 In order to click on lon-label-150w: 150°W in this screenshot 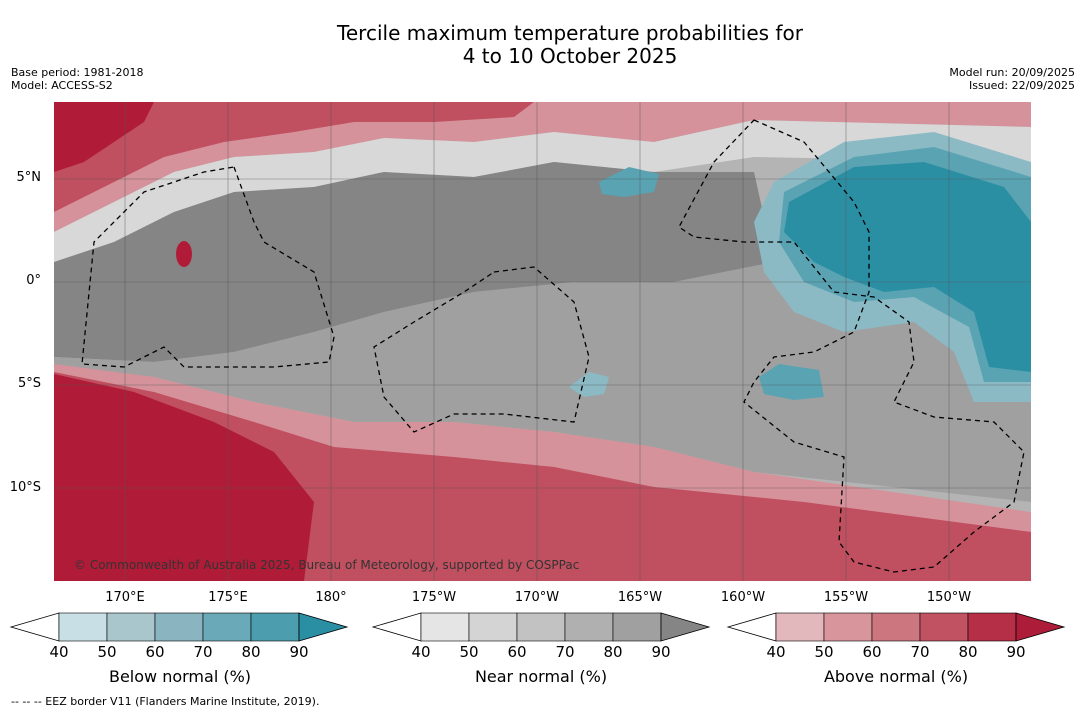, I will do `click(949, 597)`.